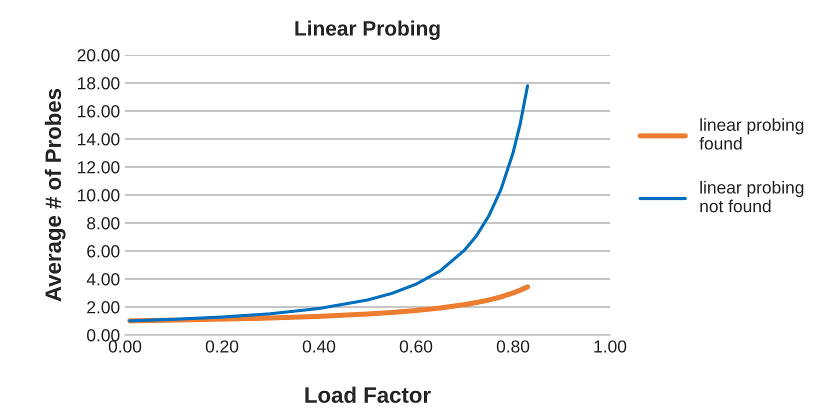 This screenshot has height=415, width=821. I want to click on legend-label: linear probing not found, so click(752, 196).